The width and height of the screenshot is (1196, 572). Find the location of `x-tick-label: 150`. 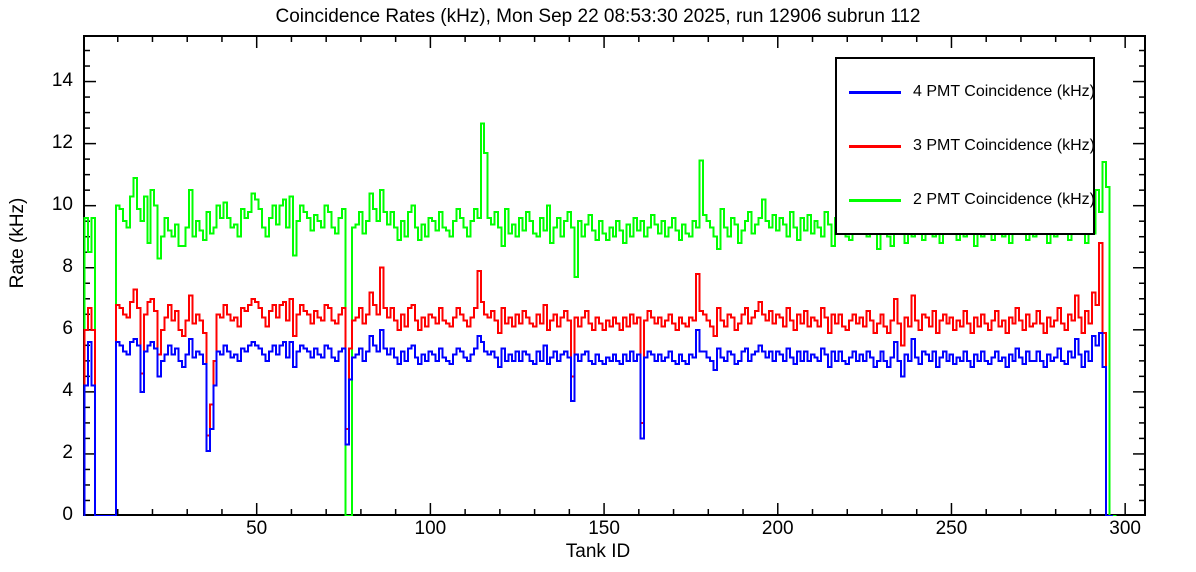

x-tick-label: 150 is located at coordinates (604, 528).